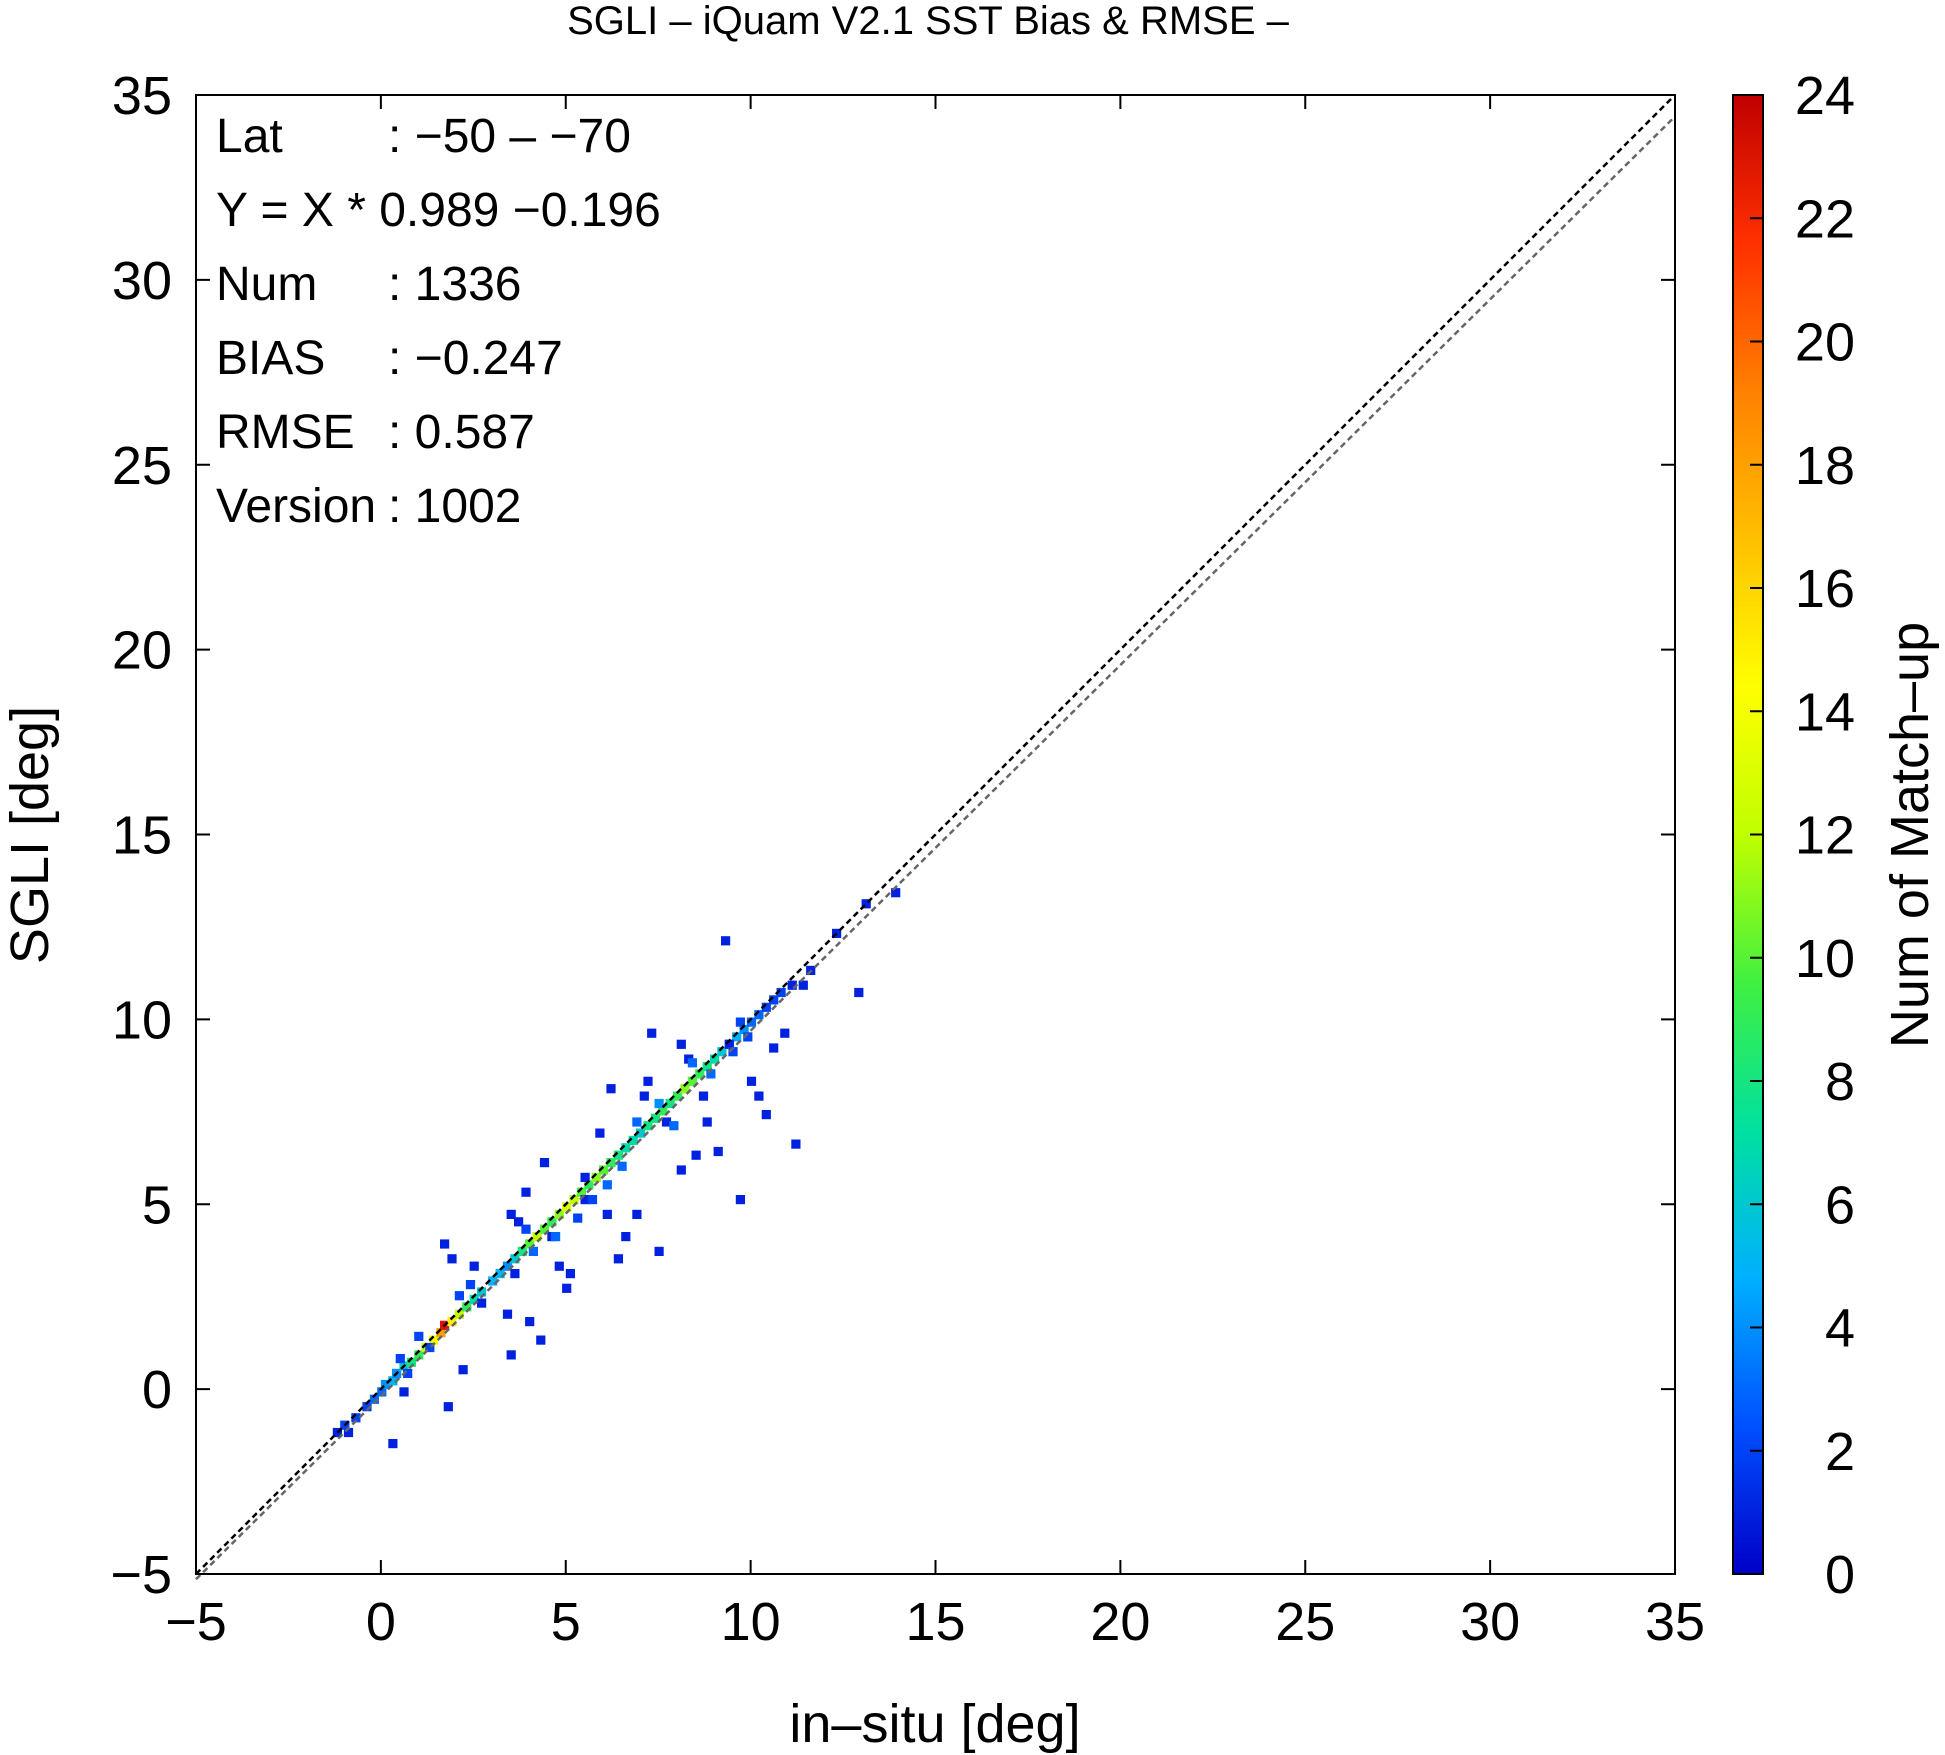 This screenshot has width=1945, height=1755. What do you see at coordinates (751, 1622) in the screenshot?
I see `x-tick-label: 10` at bounding box center [751, 1622].